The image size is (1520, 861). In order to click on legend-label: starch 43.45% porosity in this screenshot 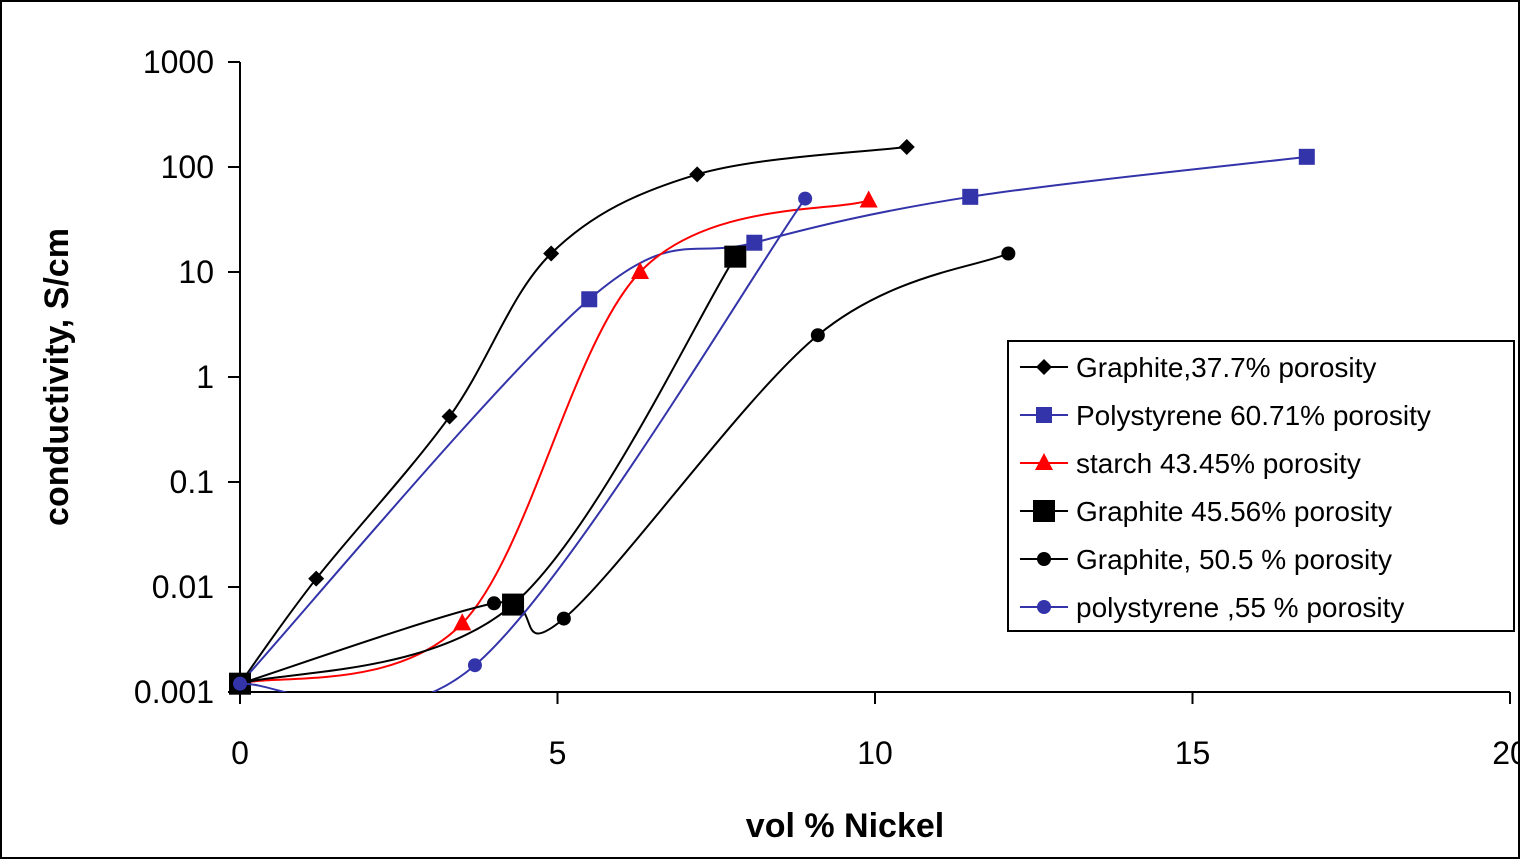, I will do `click(1218, 463)`.